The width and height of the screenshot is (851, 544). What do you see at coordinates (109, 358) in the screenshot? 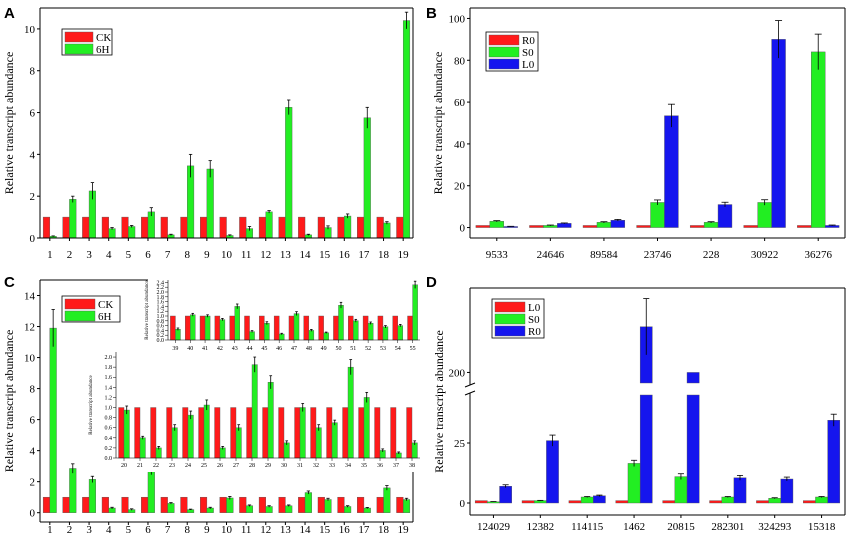
I see `y-tick-label: 2.0` at bounding box center [109, 358].